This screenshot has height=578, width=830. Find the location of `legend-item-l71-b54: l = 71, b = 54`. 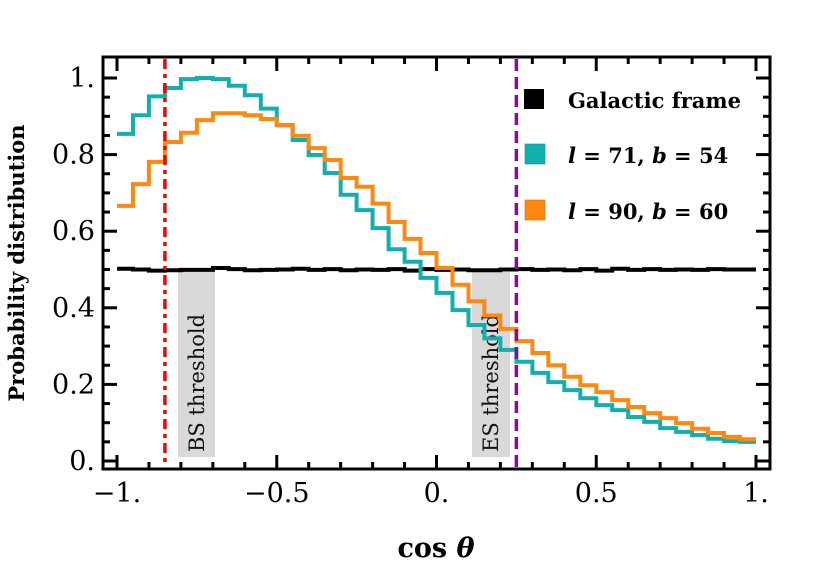

legend-item-l71-b54: l = 71, b = 54 is located at coordinates (626, 155).